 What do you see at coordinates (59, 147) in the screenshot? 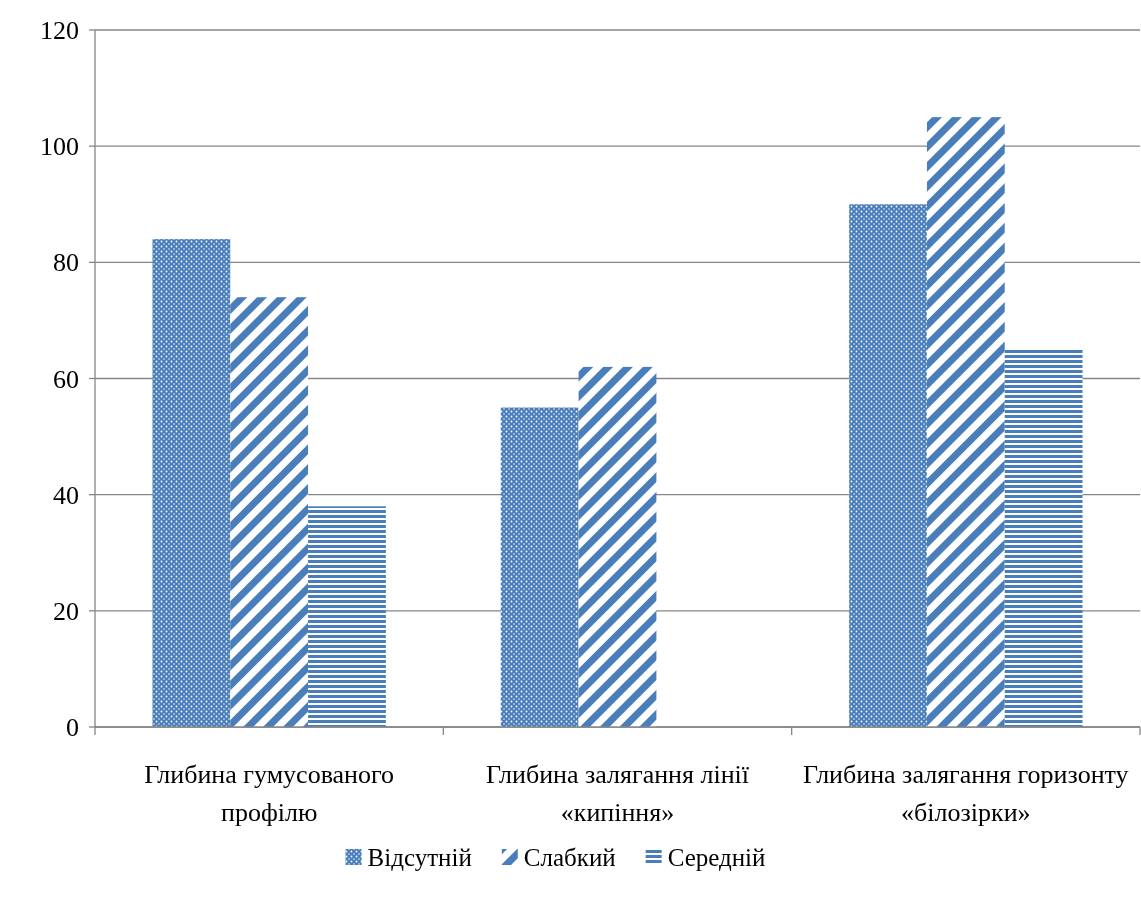
I see `y-tick-label: 100` at bounding box center [59, 147].